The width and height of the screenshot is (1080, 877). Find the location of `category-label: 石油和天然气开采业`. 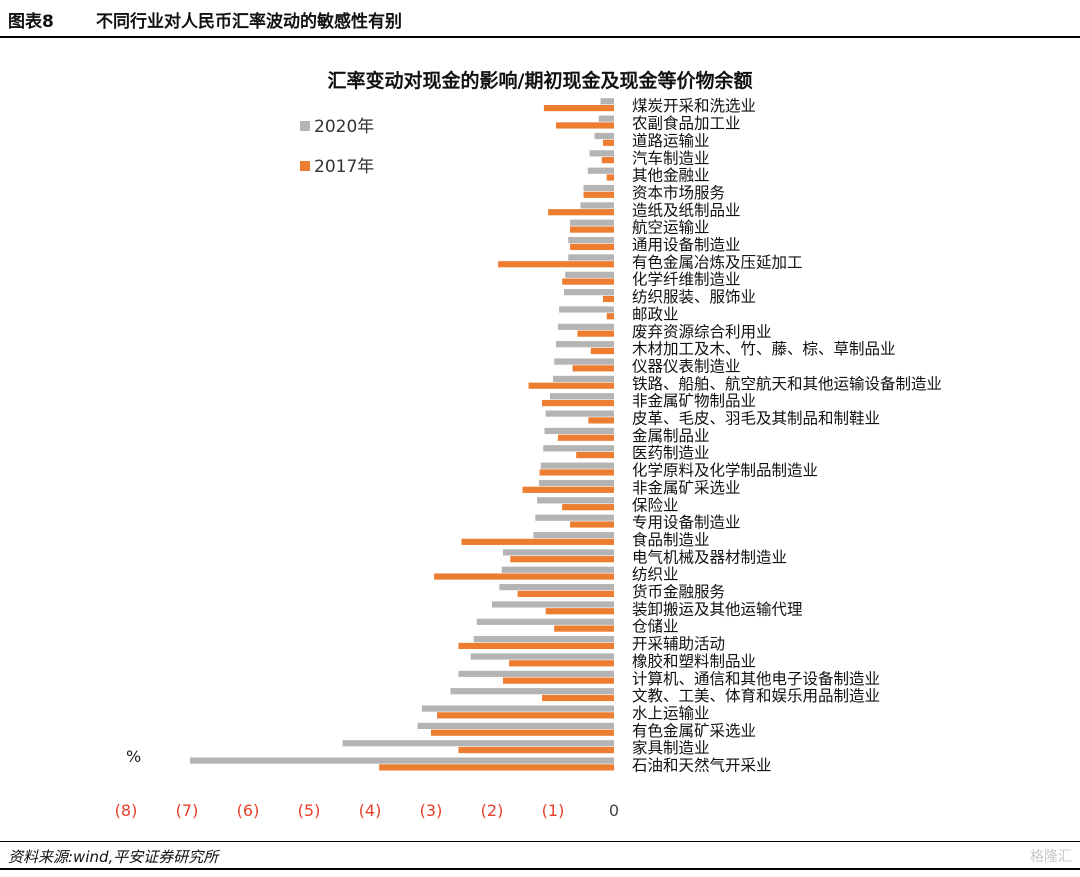

category-label: 石油和天然气开采业 is located at coordinates (702, 766).